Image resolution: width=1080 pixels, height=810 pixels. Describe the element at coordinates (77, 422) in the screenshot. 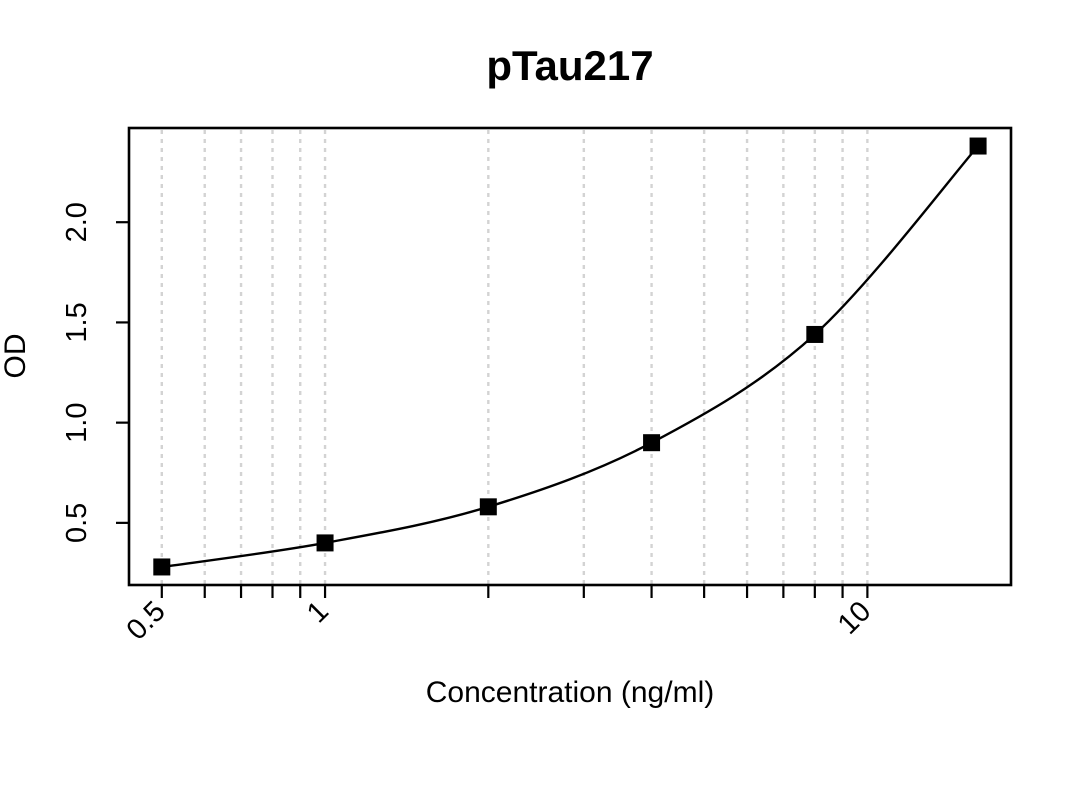

I see `y-tick-label: 1.0` at that location.